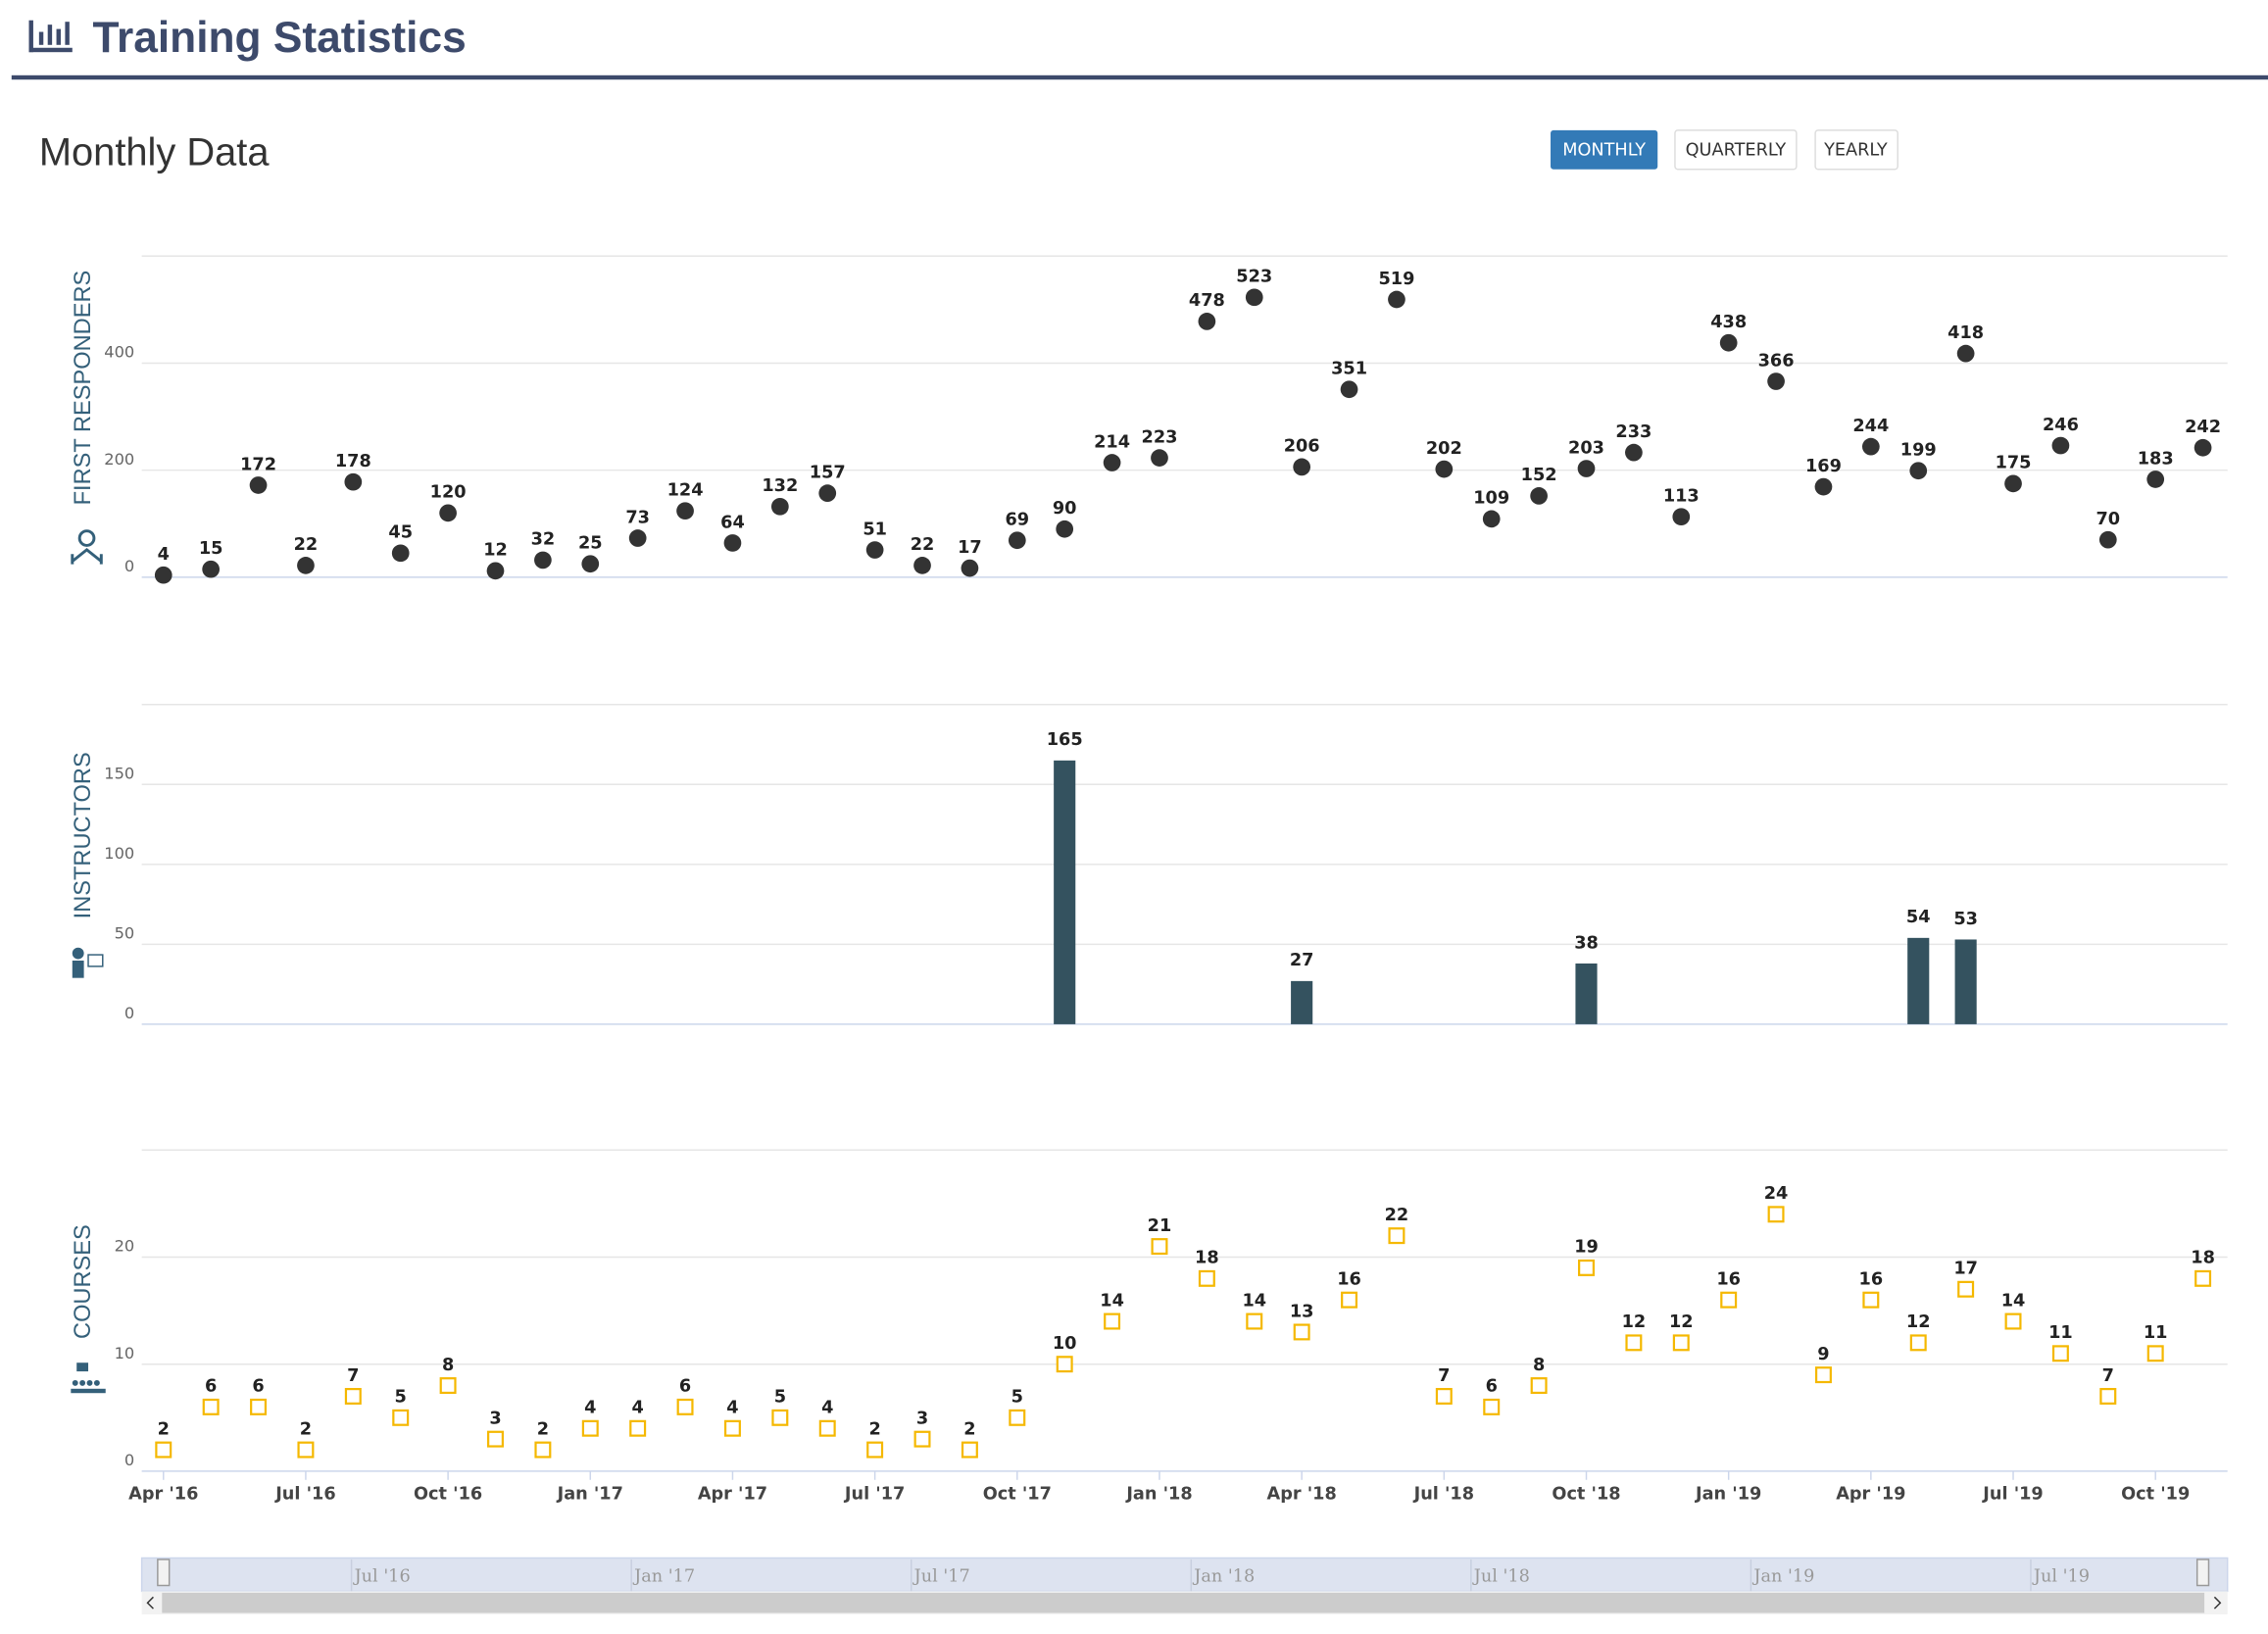 This screenshot has width=2268, height=1634. I want to click on data-label: 132, so click(780, 486).